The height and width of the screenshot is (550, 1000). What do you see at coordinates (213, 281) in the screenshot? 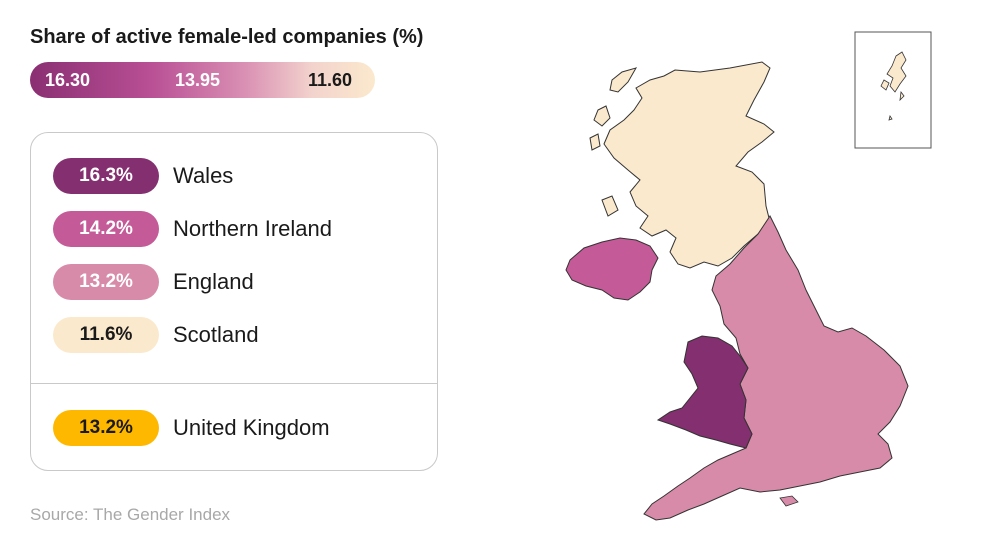
I see `region-name-england: England` at bounding box center [213, 281].